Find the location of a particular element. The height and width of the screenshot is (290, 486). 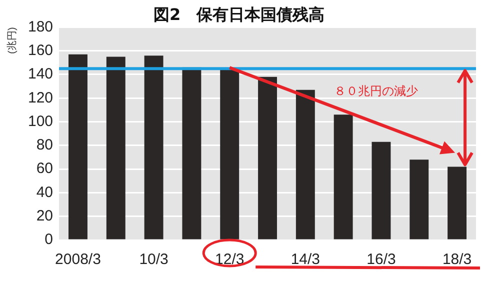

y-tick-label: 140 is located at coordinates (41, 74).